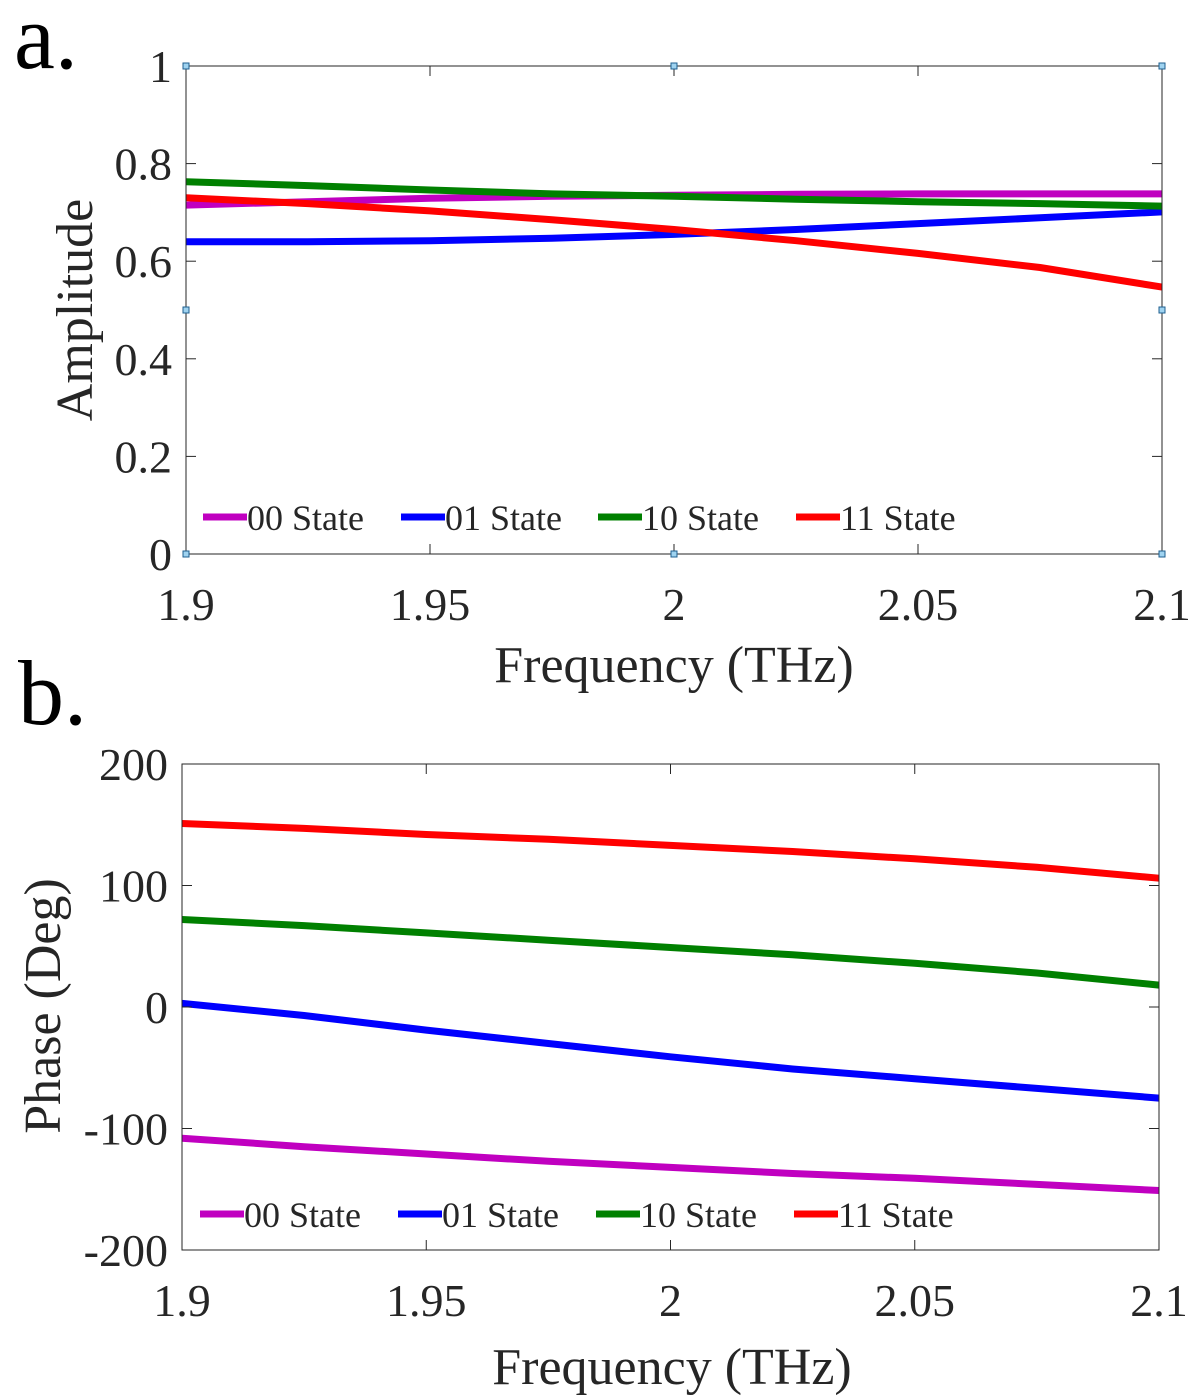 This screenshot has height=1400, width=1200. What do you see at coordinates (670, 1050) in the screenshot?
I see `phase-series-01-state` at bounding box center [670, 1050].